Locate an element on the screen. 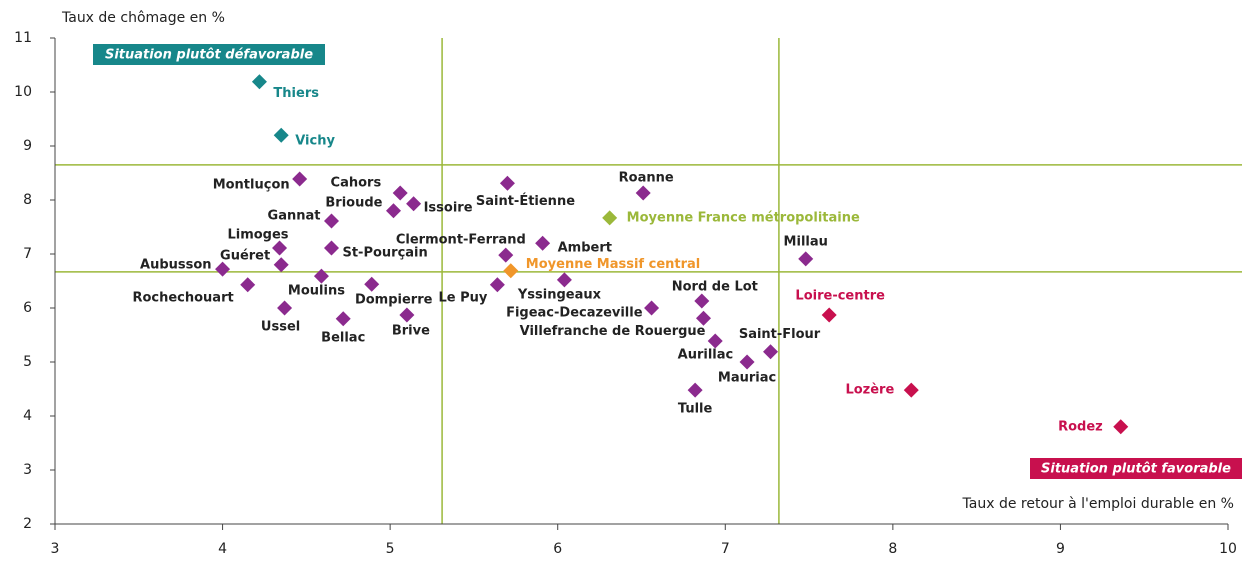 This screenshot has height=561, width=1242. point-label: Lozère is located at coordinates (869, 390).